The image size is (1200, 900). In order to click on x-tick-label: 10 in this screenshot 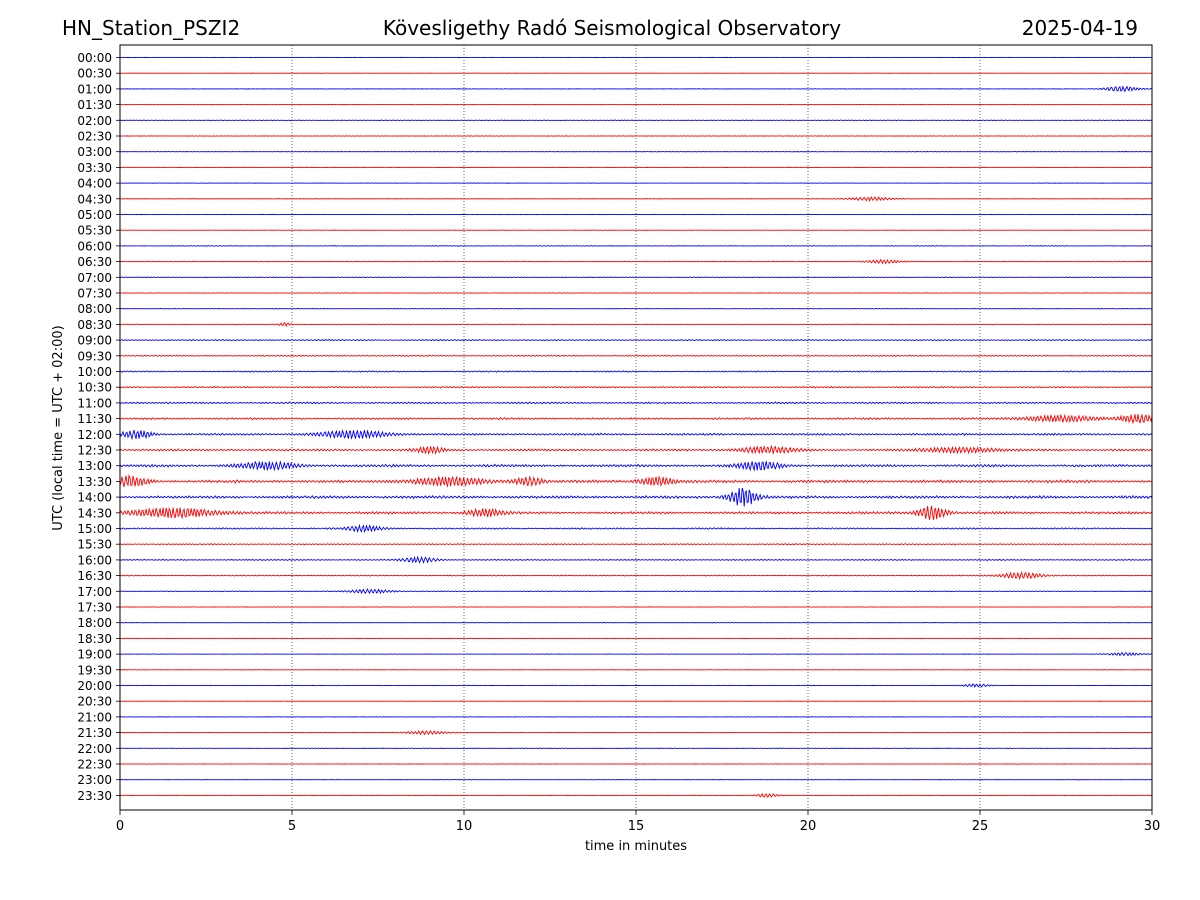, I will do `click(464, 826)`.